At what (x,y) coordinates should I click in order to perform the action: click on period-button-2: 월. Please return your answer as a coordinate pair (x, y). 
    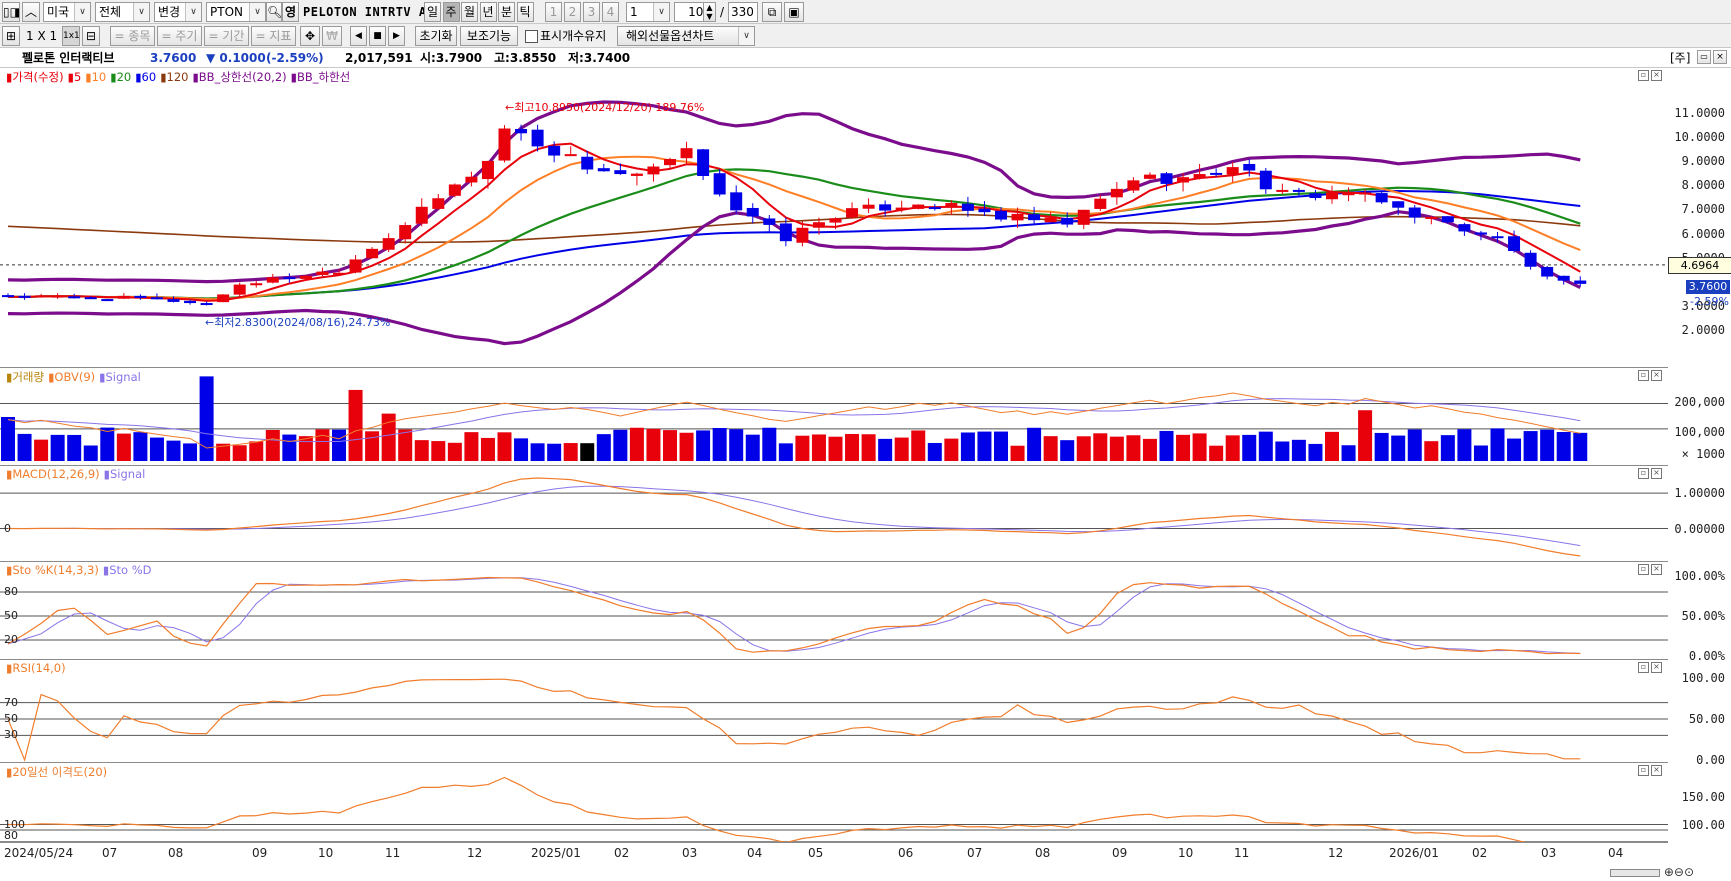
    Looking at the image, I should click on (469, 12).